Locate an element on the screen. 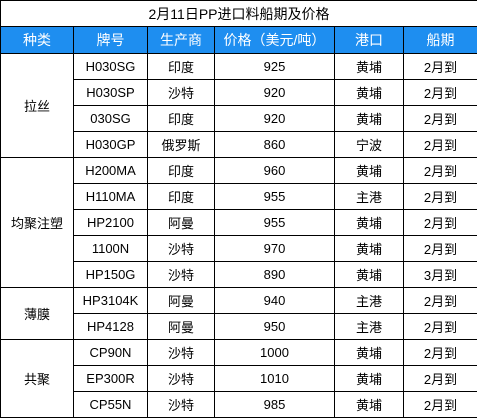  cell: EP300R is located at coordinates (111, 379).